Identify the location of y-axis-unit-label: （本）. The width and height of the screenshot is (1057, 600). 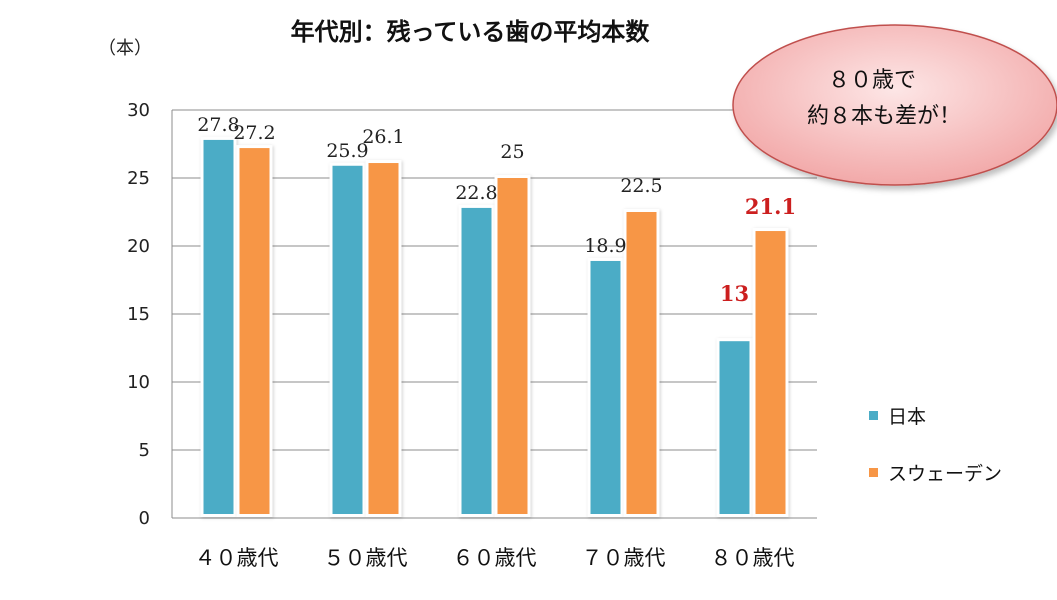
(125, 48).